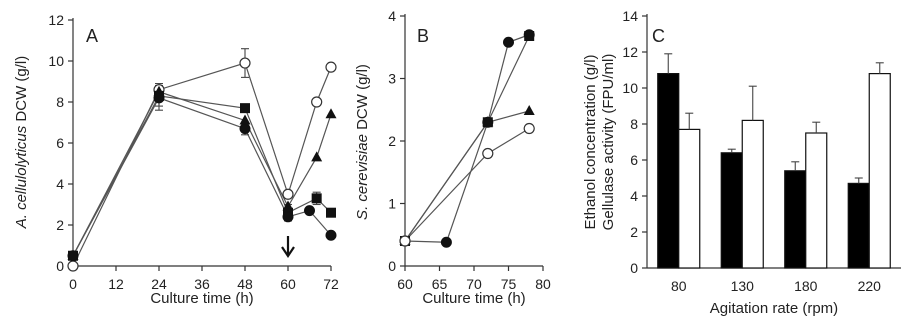 This screenshot has height=322, width=903. I want to click on panel-c-category-label: 180, so click(806, 286).